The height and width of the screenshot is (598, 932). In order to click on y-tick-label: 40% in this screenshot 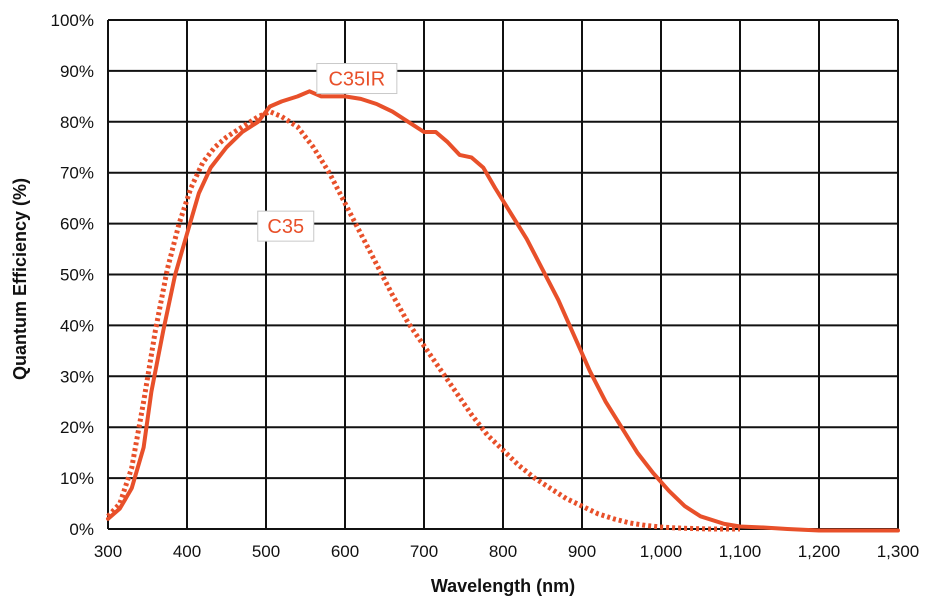, I will do `click(77, 325)`.